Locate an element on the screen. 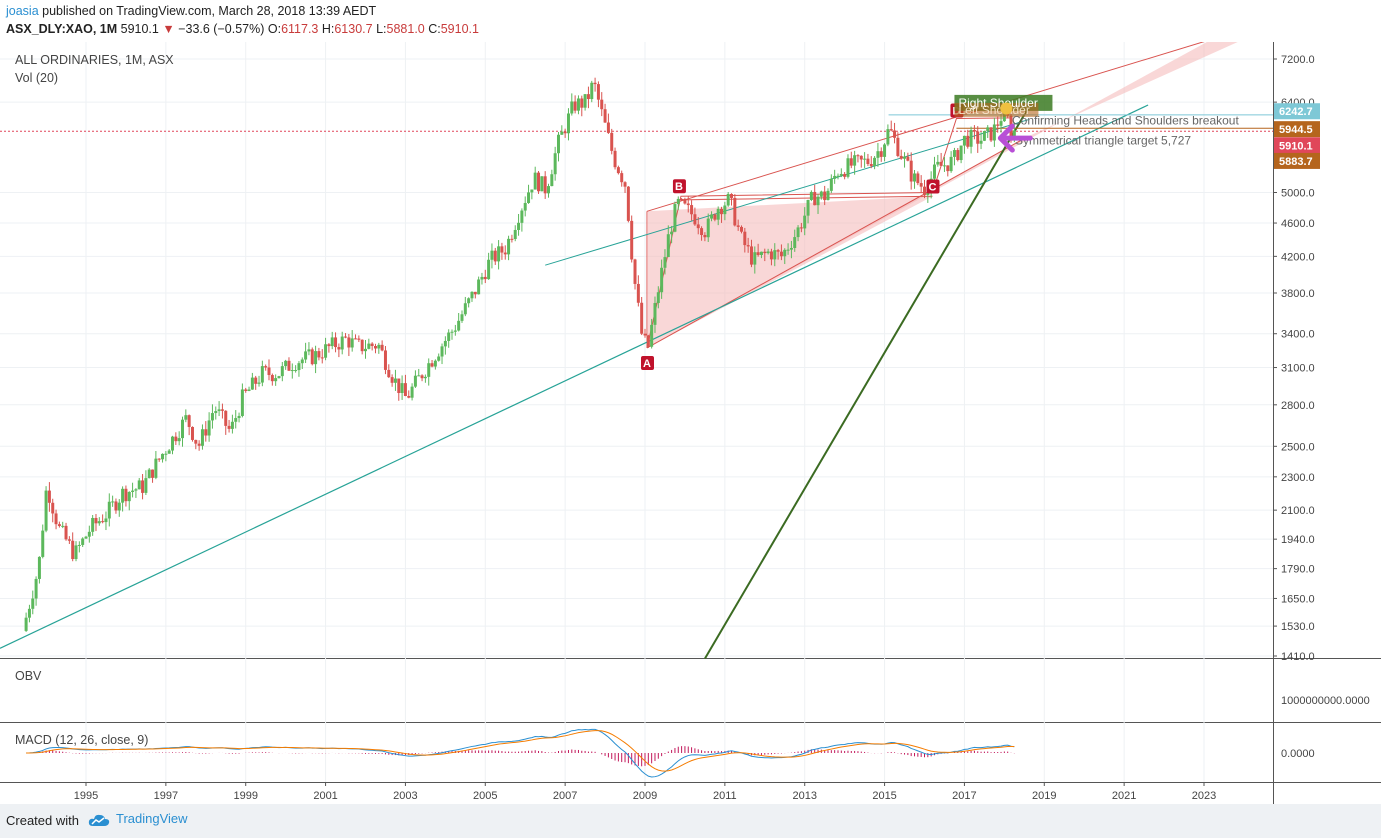 The image size is (1381, 838). macd-line is located at coordinates (520, 753).